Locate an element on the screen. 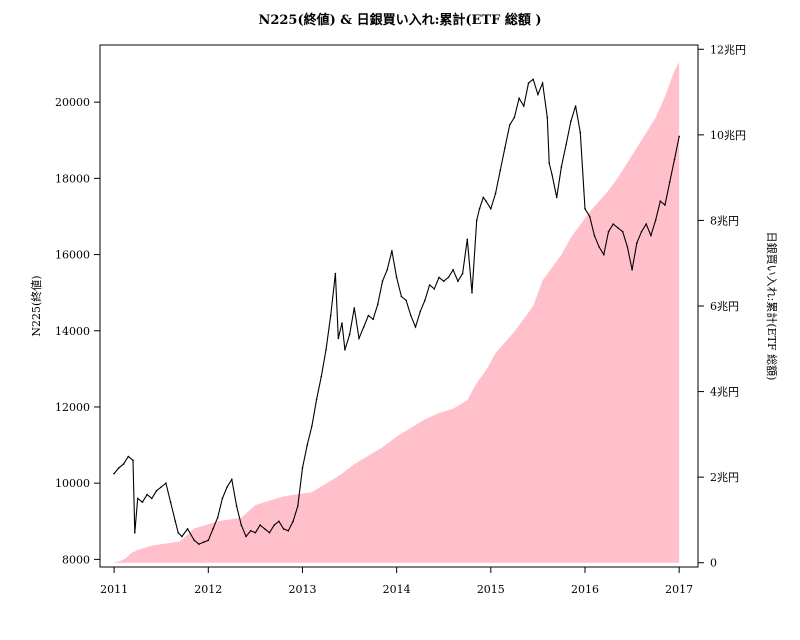  y-left-tick-label: 14000 is located at coordinates (72, 331).